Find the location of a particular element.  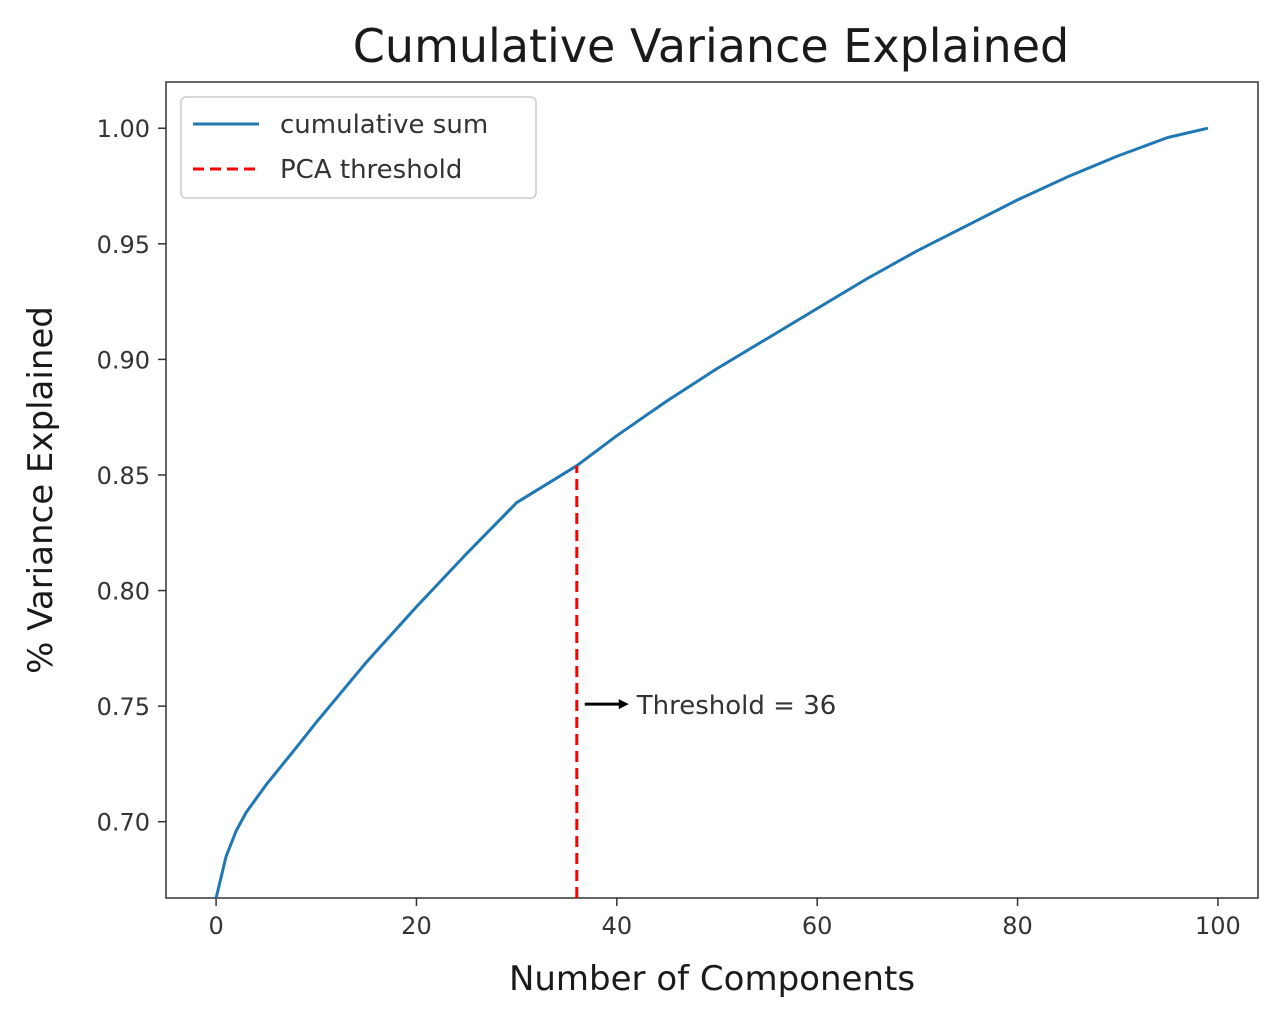

x-tick-label: 100 is located at coordinates (1218, 926).